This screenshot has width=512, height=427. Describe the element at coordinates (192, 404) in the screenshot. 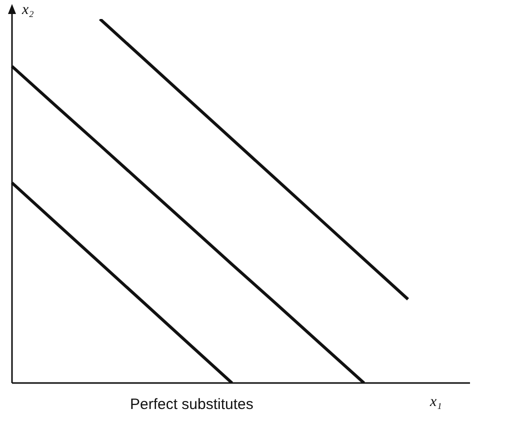

I see `text: Perfect substitutes` at that location.